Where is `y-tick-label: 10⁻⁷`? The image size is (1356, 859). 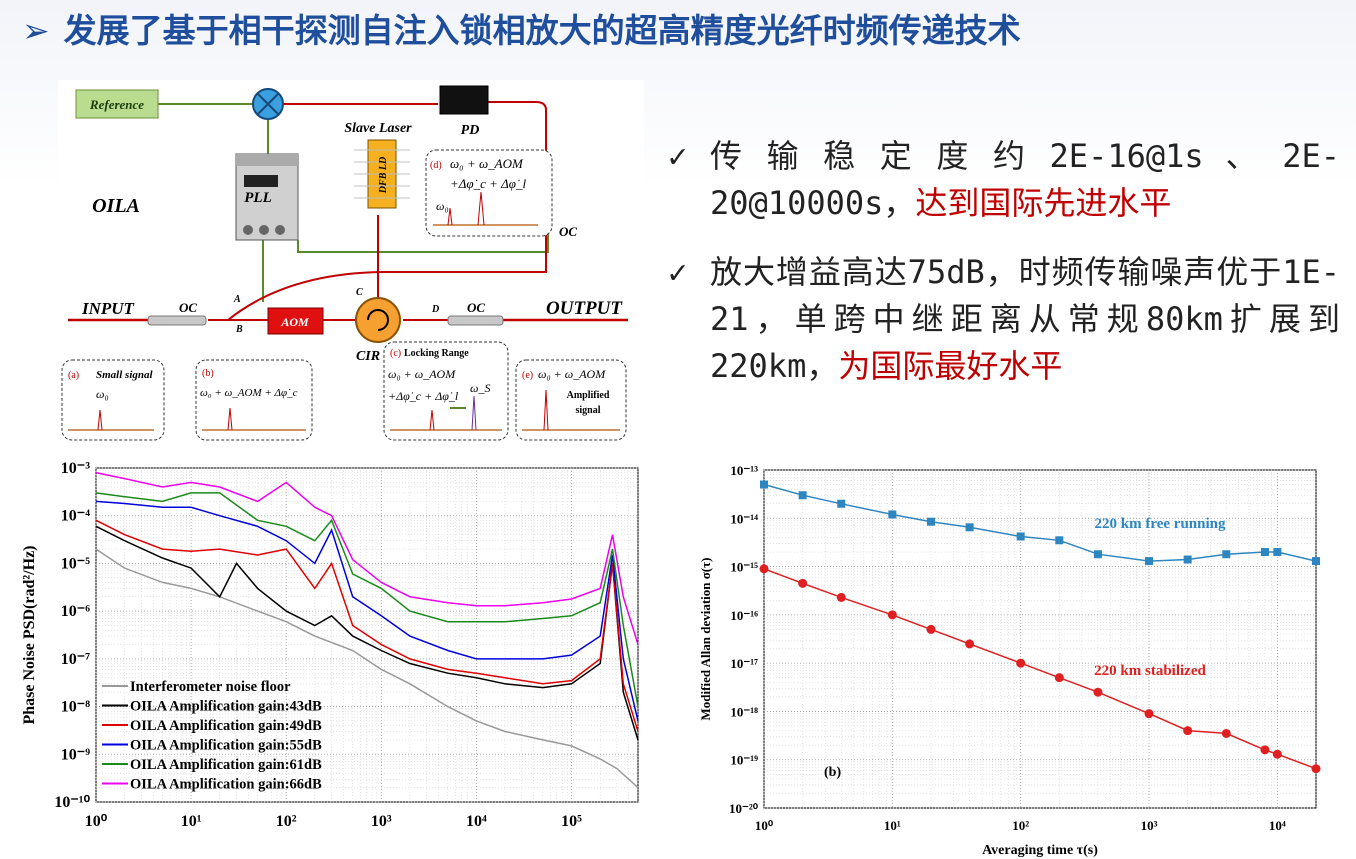 y-tick-label: 10⁻⁷ is located at coordinates (75, 659).